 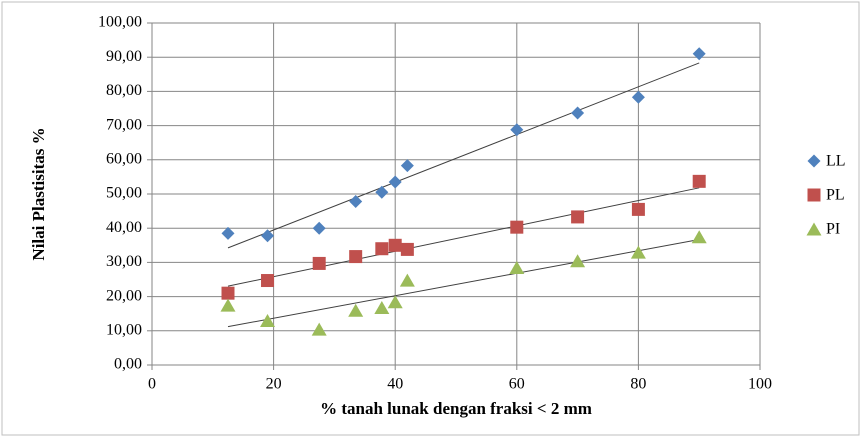 I want to click on x-tick-label: 80, so click(x=638, y=384).